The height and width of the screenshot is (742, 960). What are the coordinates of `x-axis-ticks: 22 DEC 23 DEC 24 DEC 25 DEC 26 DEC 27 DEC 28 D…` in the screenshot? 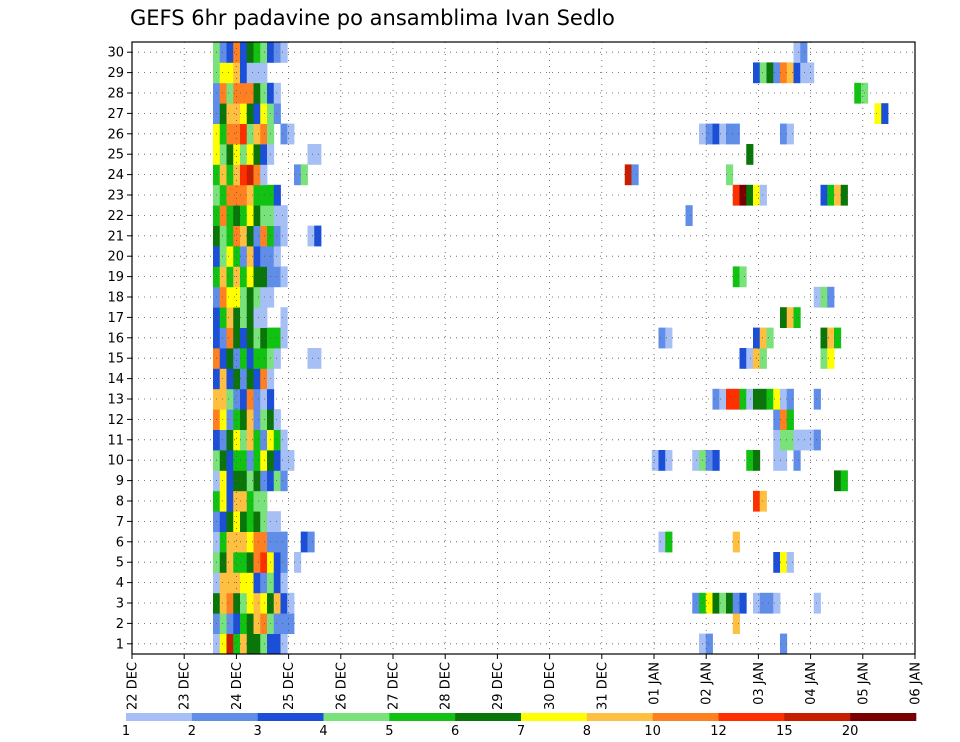 It's located at (525, 682).